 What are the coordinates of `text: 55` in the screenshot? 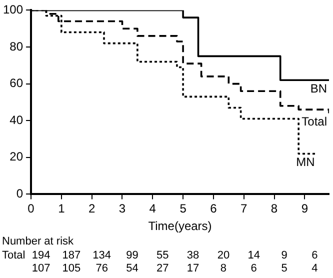 It's located at (162, 256).